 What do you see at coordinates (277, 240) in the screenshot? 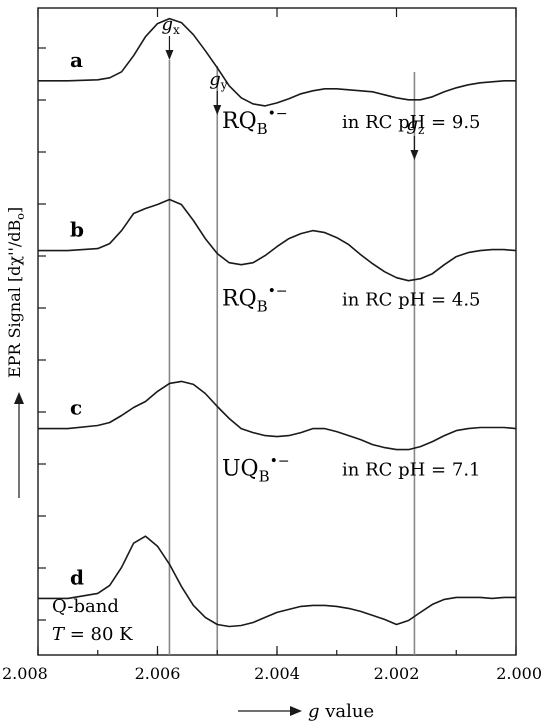
I see `trace-b` at bounding box center [277, 240].